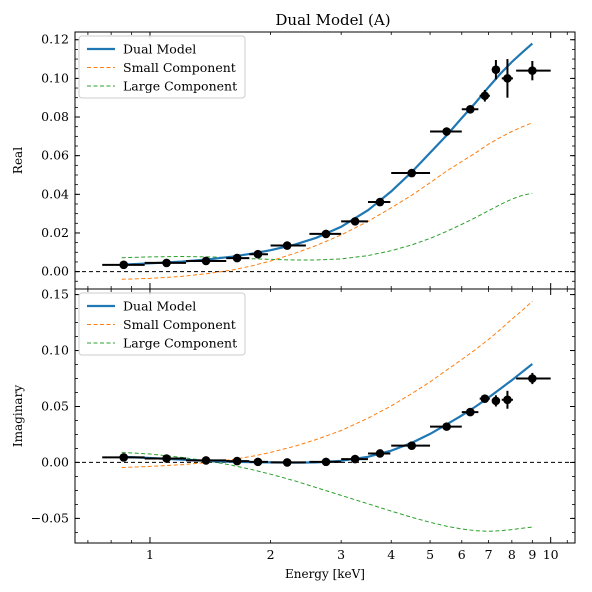 Image resolution: width=592 pixels, height=592 pixels. Describe the element at coordinates (55, 350) in the screenshot. I see `imag-ytick-label: 0.10` at that location.